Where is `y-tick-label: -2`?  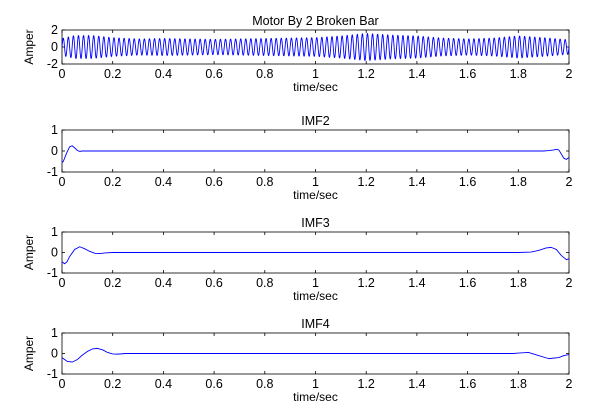 y-tick-label: -2 is located at coordinates (52, 64).